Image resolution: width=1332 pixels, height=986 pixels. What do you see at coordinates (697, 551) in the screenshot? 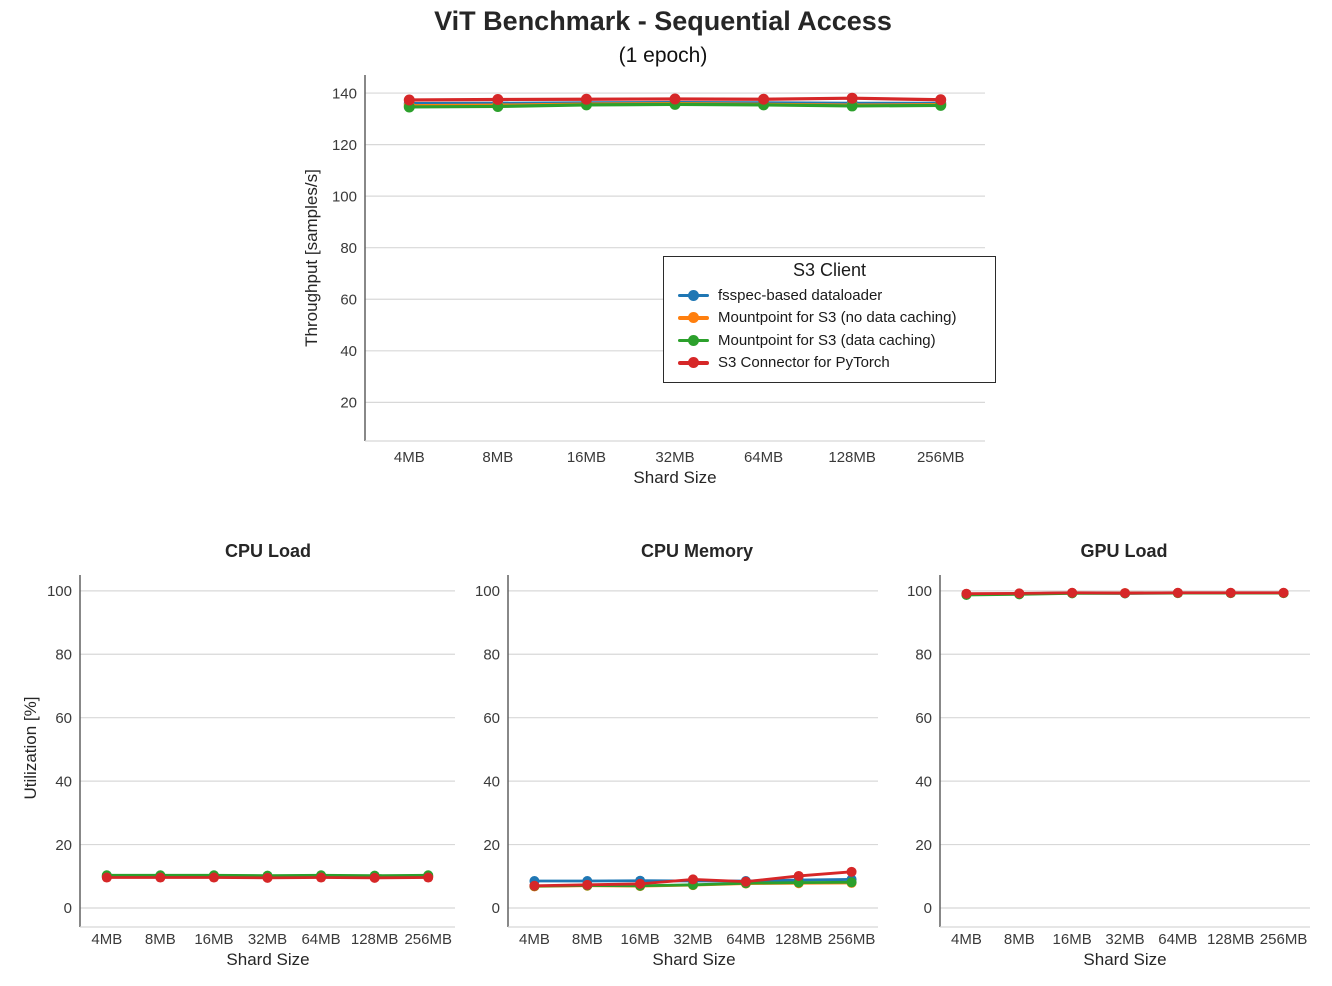
I see `cpu-memory-title: CPU Memory` at bounding box center [697, 551].